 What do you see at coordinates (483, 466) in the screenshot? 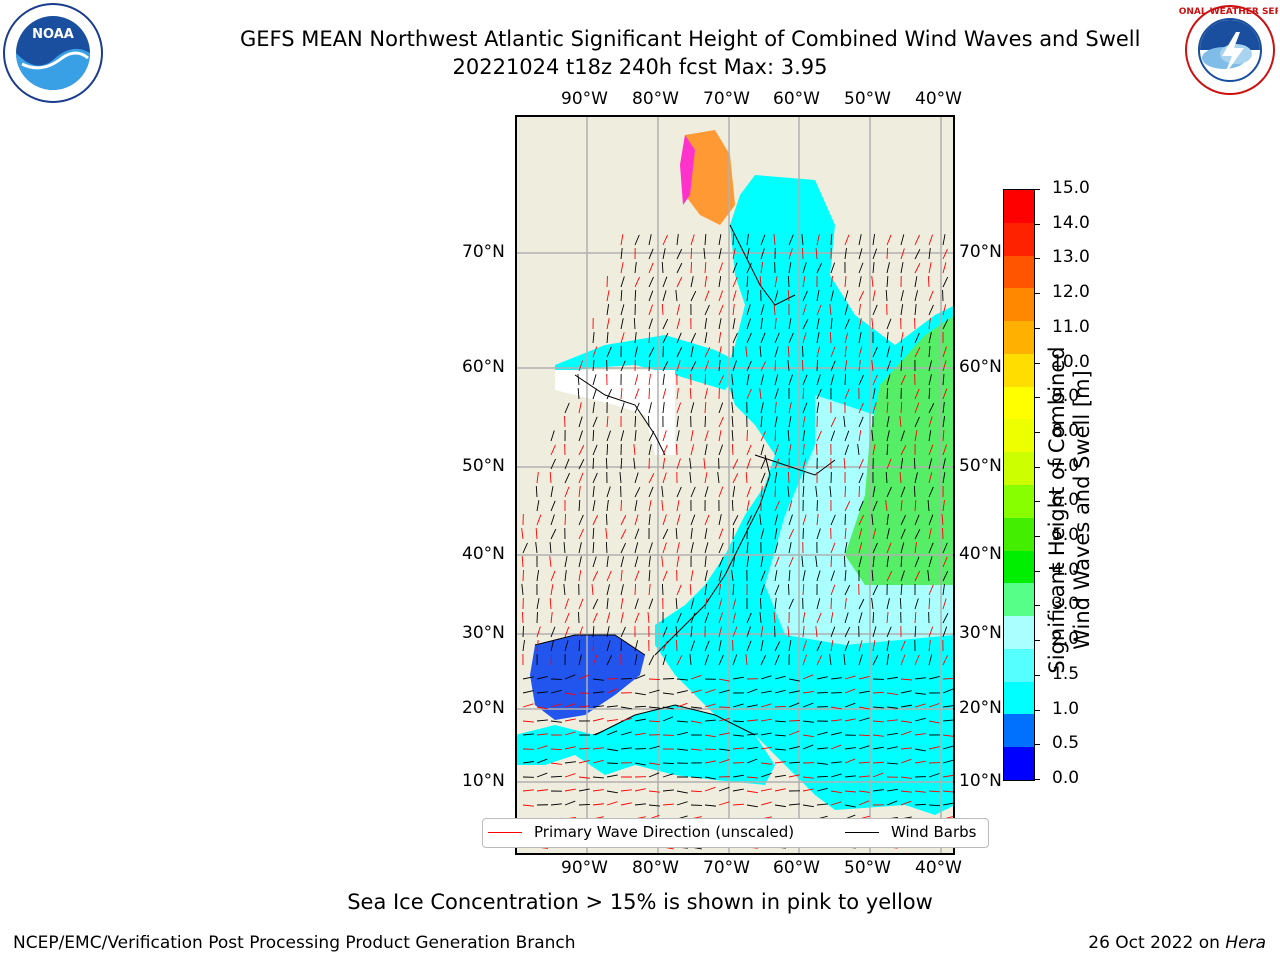
I see `lat-label-left: 50°N` at bounding box center [483, 466].